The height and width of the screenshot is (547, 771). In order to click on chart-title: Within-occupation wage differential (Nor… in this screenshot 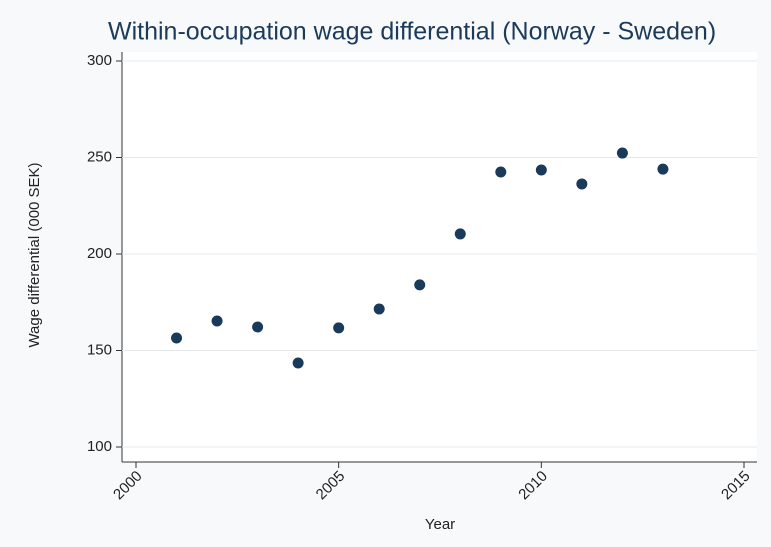, I will do `click(412, 32)`.